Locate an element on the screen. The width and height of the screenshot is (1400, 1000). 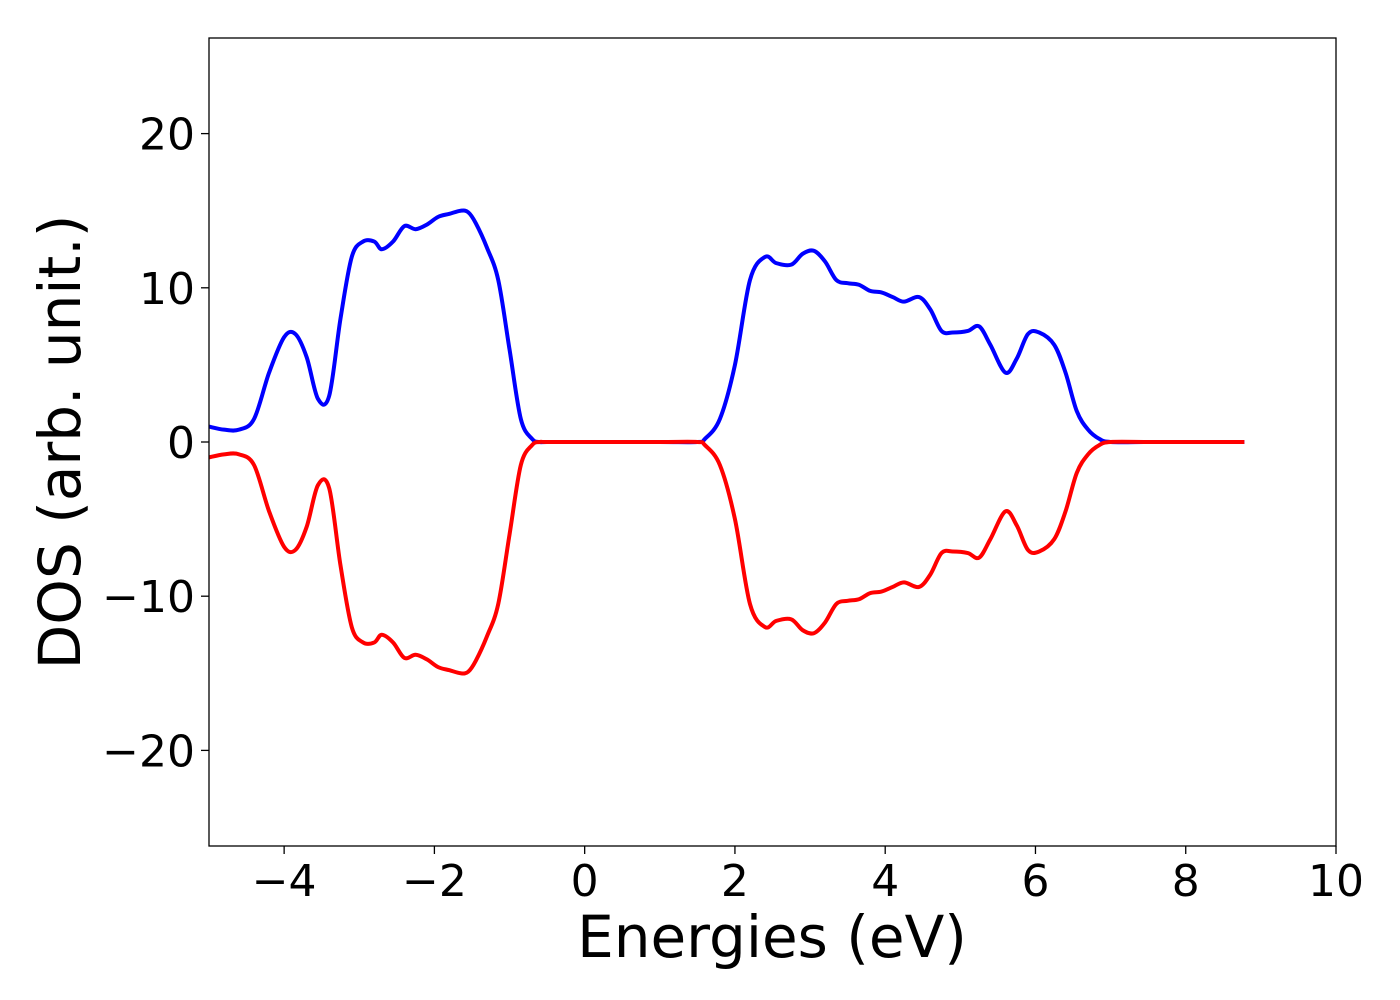
x-tick-label: −2 is located at coordinates (434, 881).